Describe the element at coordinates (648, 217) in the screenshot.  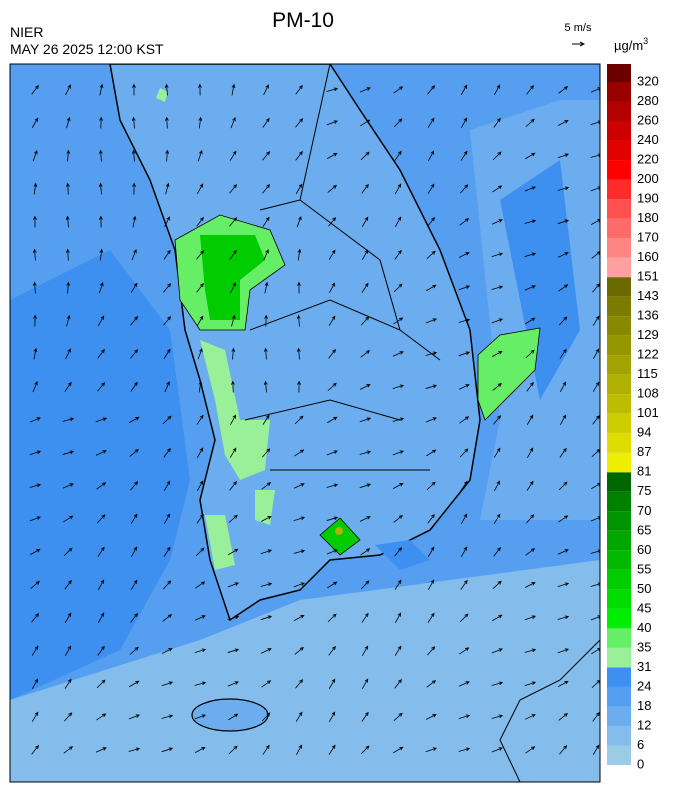
I see `colorbar-label: 180` at that location.